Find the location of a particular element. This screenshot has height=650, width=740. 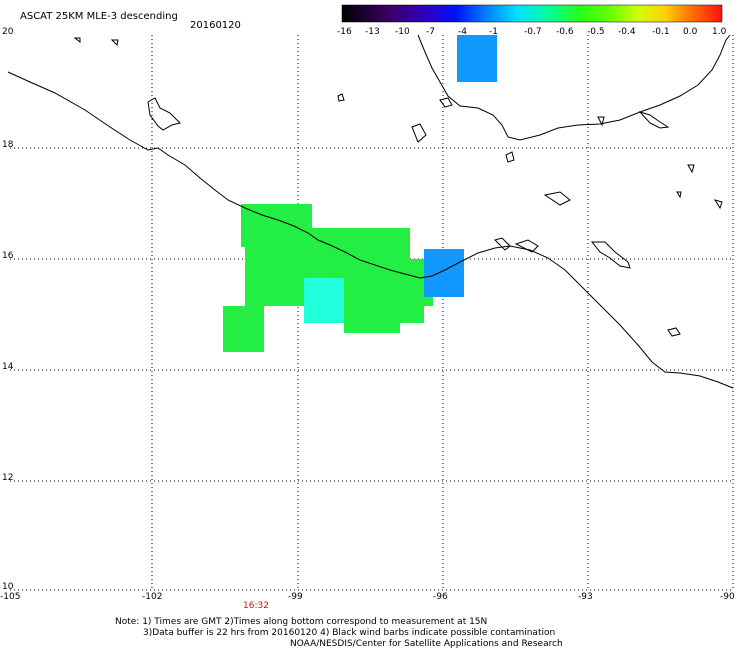

chart-title: ASCAT 25KM MLE-3 descending is located at coordinates (99, 16).